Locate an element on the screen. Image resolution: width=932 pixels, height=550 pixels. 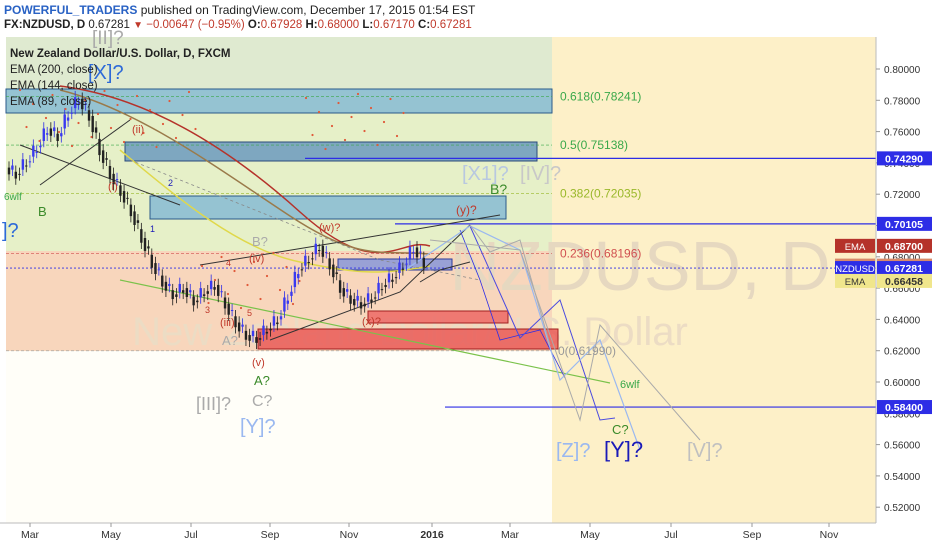
ema200-legend: EMA (200, close) is located at coordinates (54, 70).